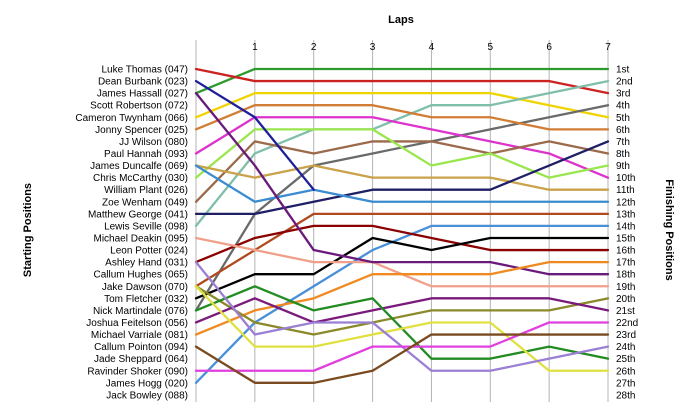  I want to click on finish-label: 1st, so click(623, 70).